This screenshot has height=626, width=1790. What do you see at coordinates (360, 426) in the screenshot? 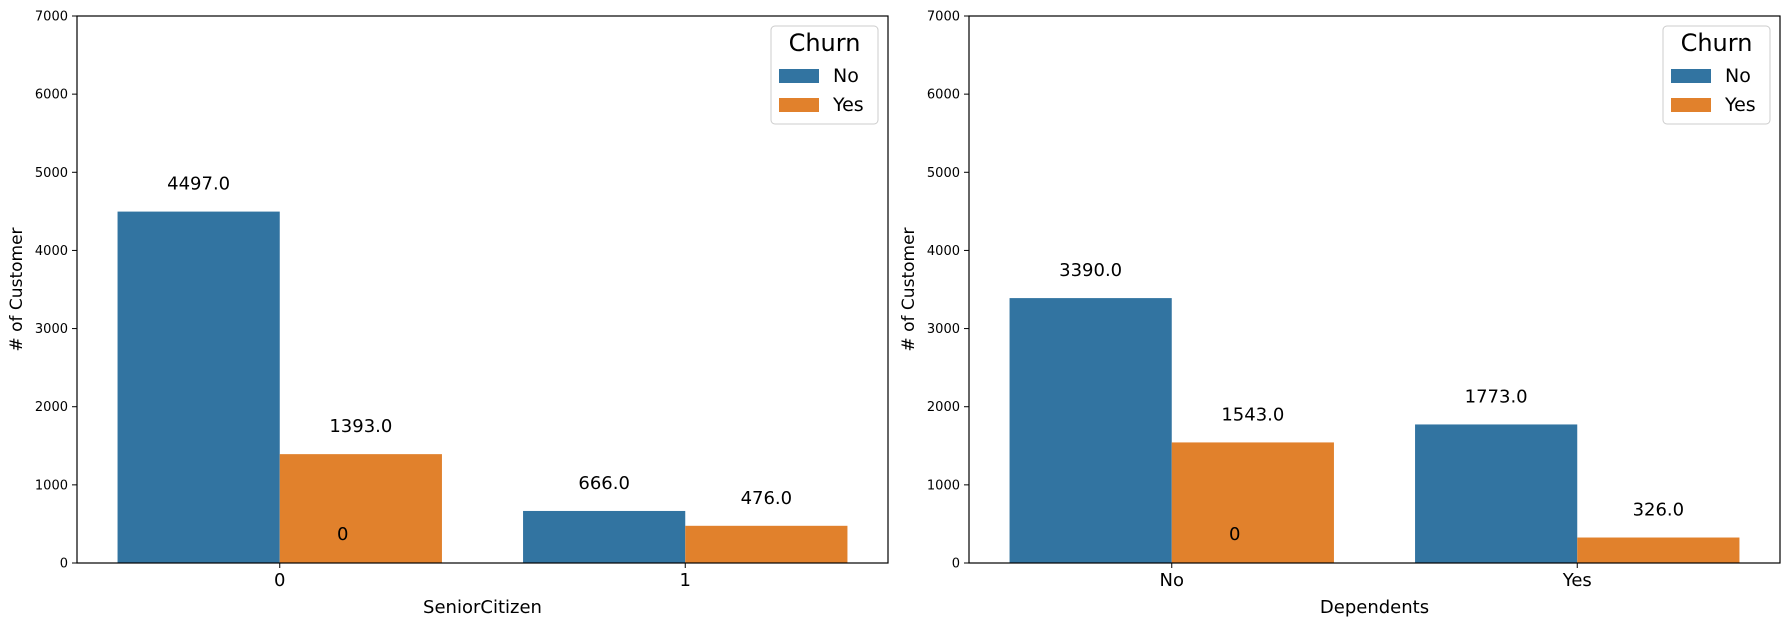
I see `bar-value-label: 1393.0` at bounding box center [360, 426].